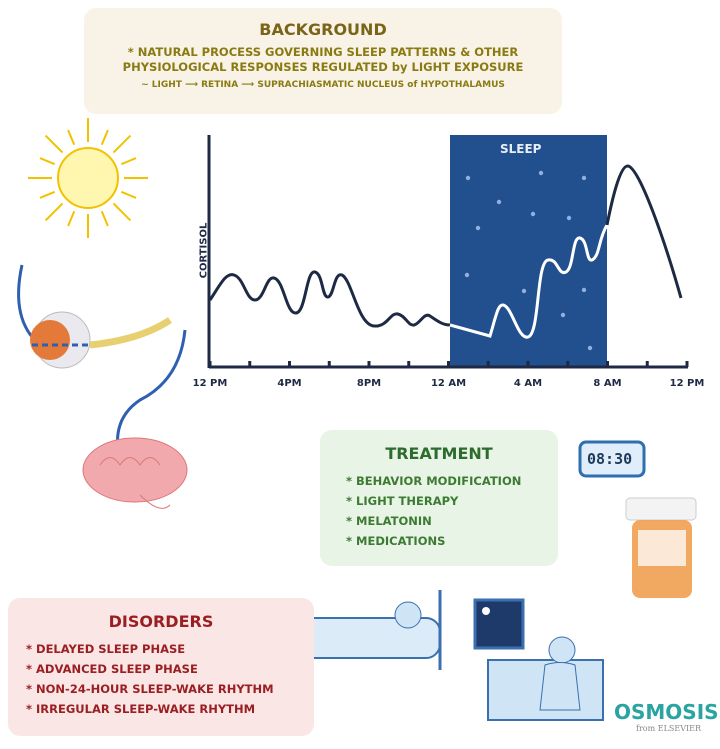 The width and height of the screenshot is (720, 749). What do you see at coordinates (102, 362) in the screenshot?
I see `eye-icon` at bounding box center [102, 362].